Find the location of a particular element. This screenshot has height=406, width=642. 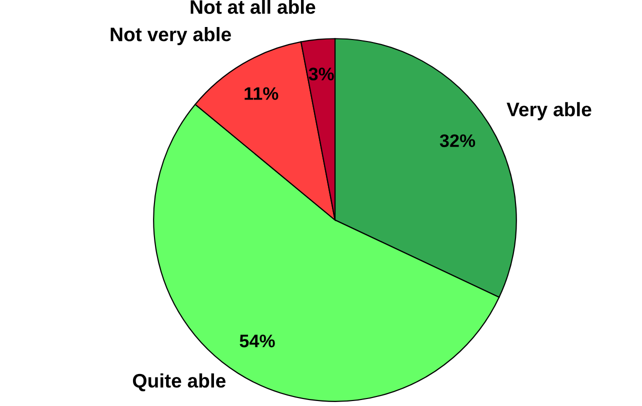

data-label: 3% is located at coordinates (321, 74).